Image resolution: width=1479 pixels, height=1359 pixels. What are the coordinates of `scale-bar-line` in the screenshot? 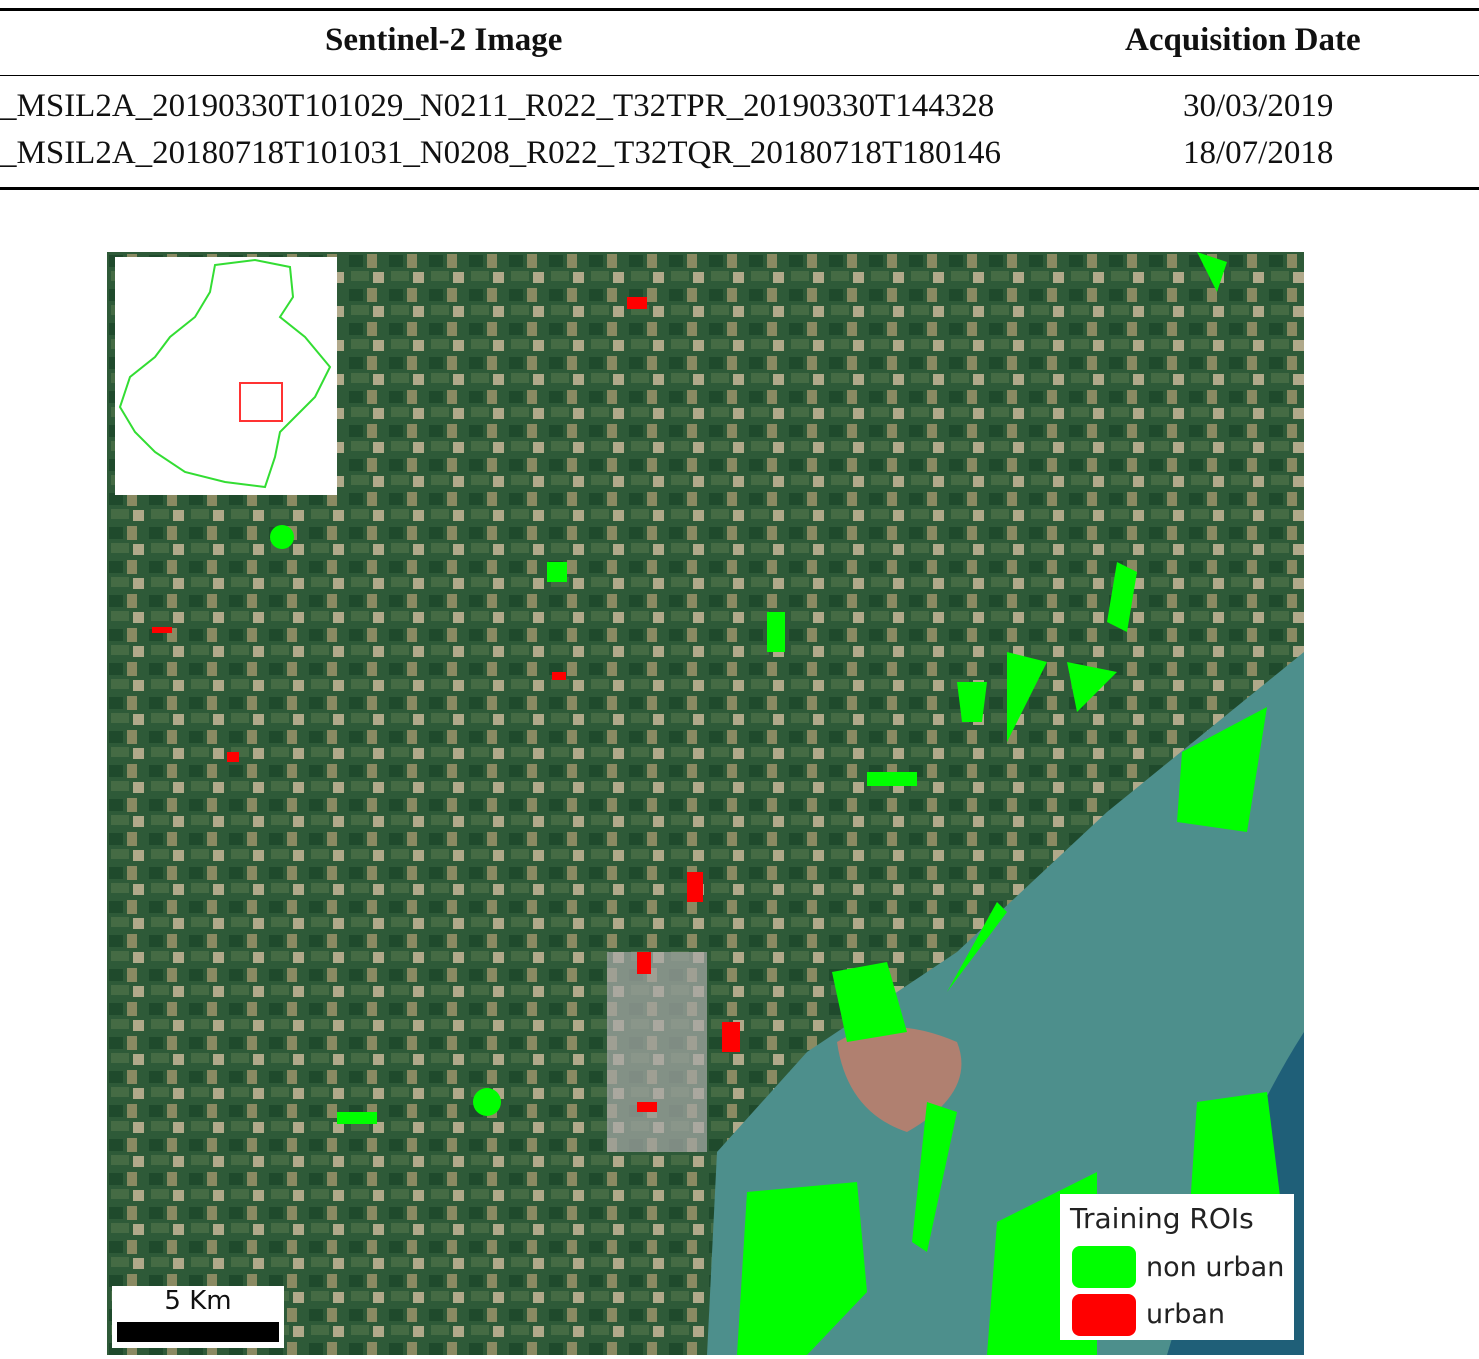 It's located at (198, 1332).